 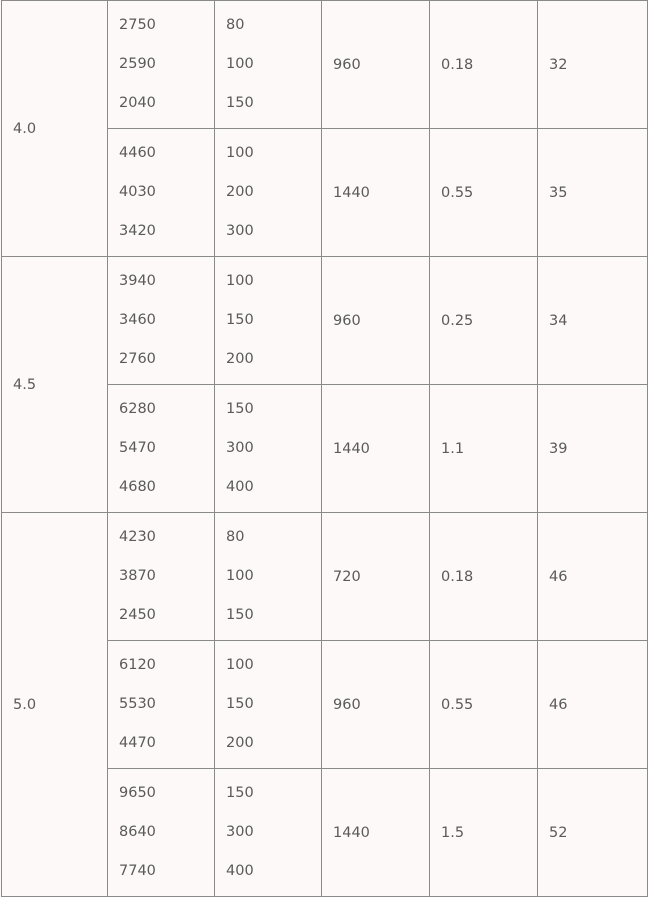 I want to click on multi-value-cell: 100 200 300, so click(x=268, y=192).